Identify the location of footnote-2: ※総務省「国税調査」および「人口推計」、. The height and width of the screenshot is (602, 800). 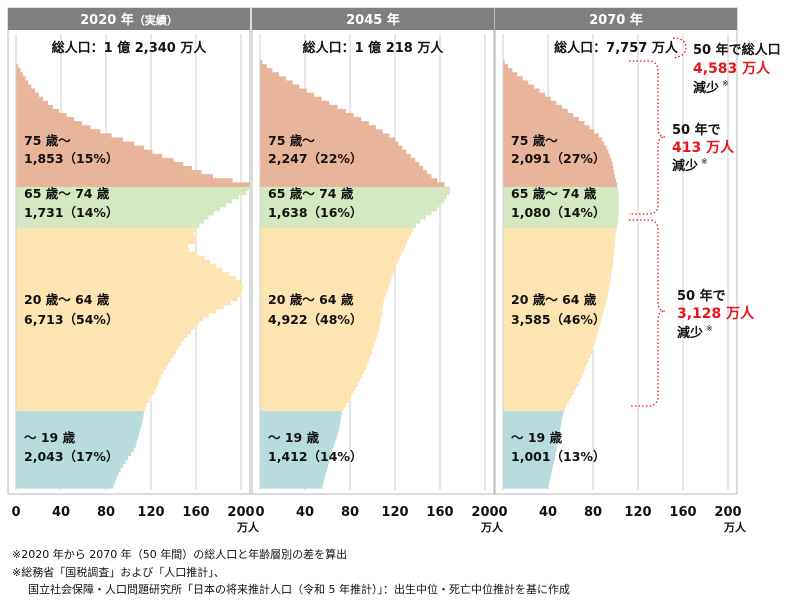
(118, 572).